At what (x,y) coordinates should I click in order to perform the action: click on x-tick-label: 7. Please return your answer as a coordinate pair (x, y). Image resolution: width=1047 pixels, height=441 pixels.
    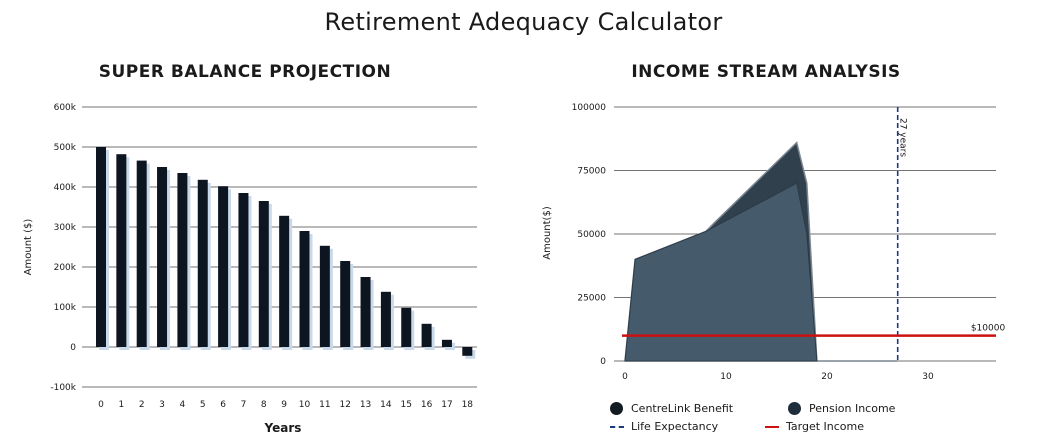
    Looking at the image, I should click on (244, 405).